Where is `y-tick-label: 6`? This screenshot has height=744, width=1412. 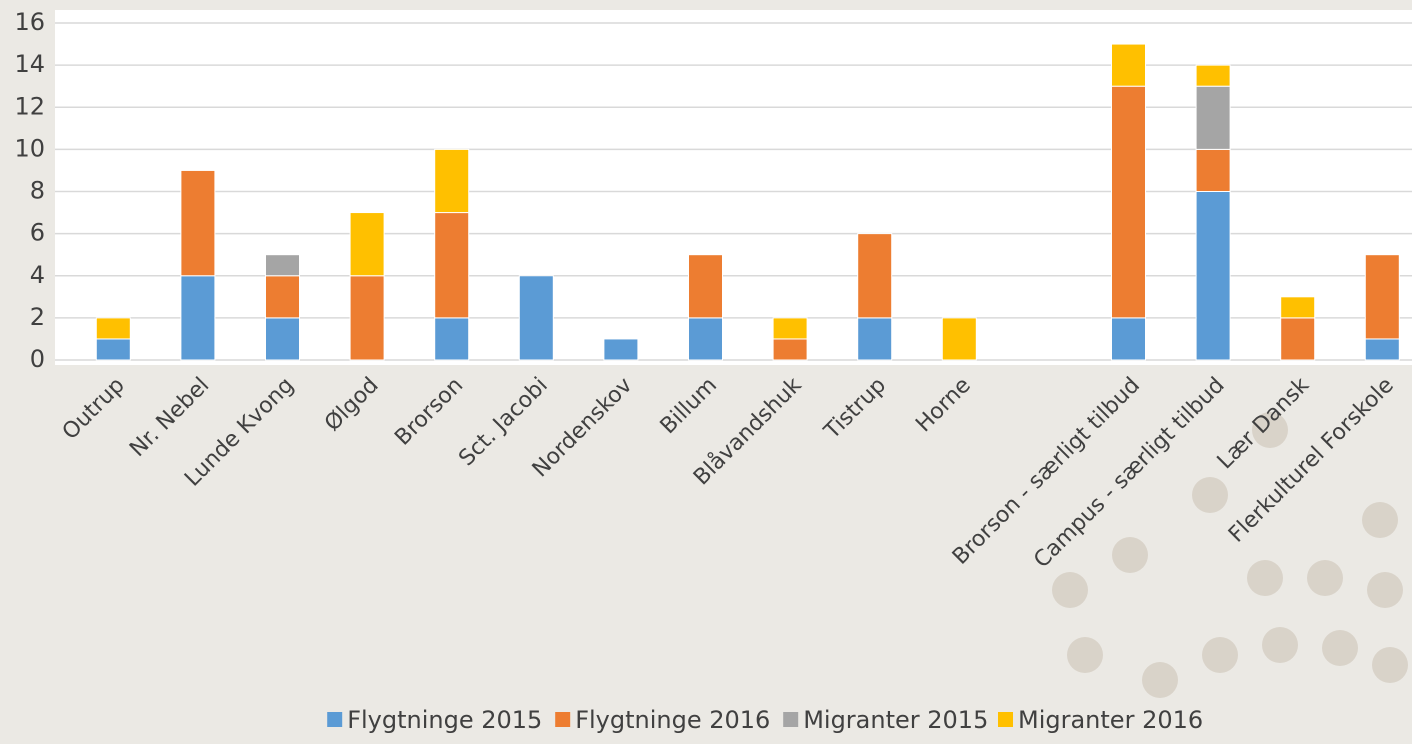 y-tick-label: 6 is located at coordinates (37, 233).